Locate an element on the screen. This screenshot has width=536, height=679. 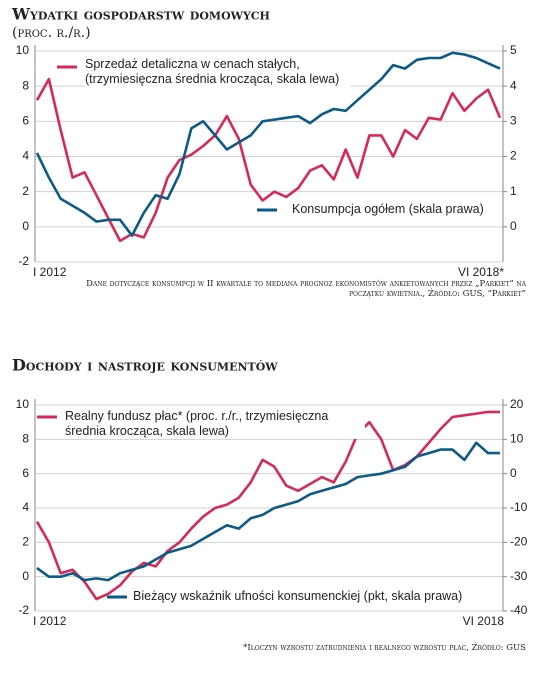
y2-tick-label: -10 is located at coordinates (519, 507).